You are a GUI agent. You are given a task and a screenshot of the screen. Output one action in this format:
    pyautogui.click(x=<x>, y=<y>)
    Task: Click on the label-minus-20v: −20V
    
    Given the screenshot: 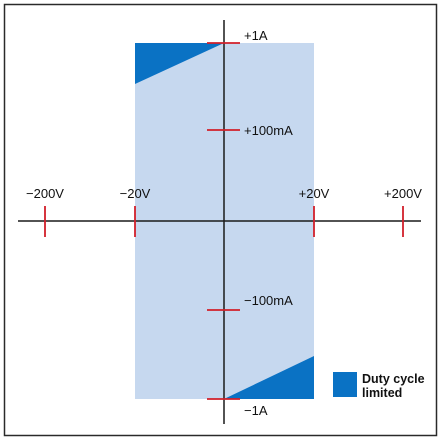 What is the action you would take?
    pyautogui.click(x=135, y=193)
    